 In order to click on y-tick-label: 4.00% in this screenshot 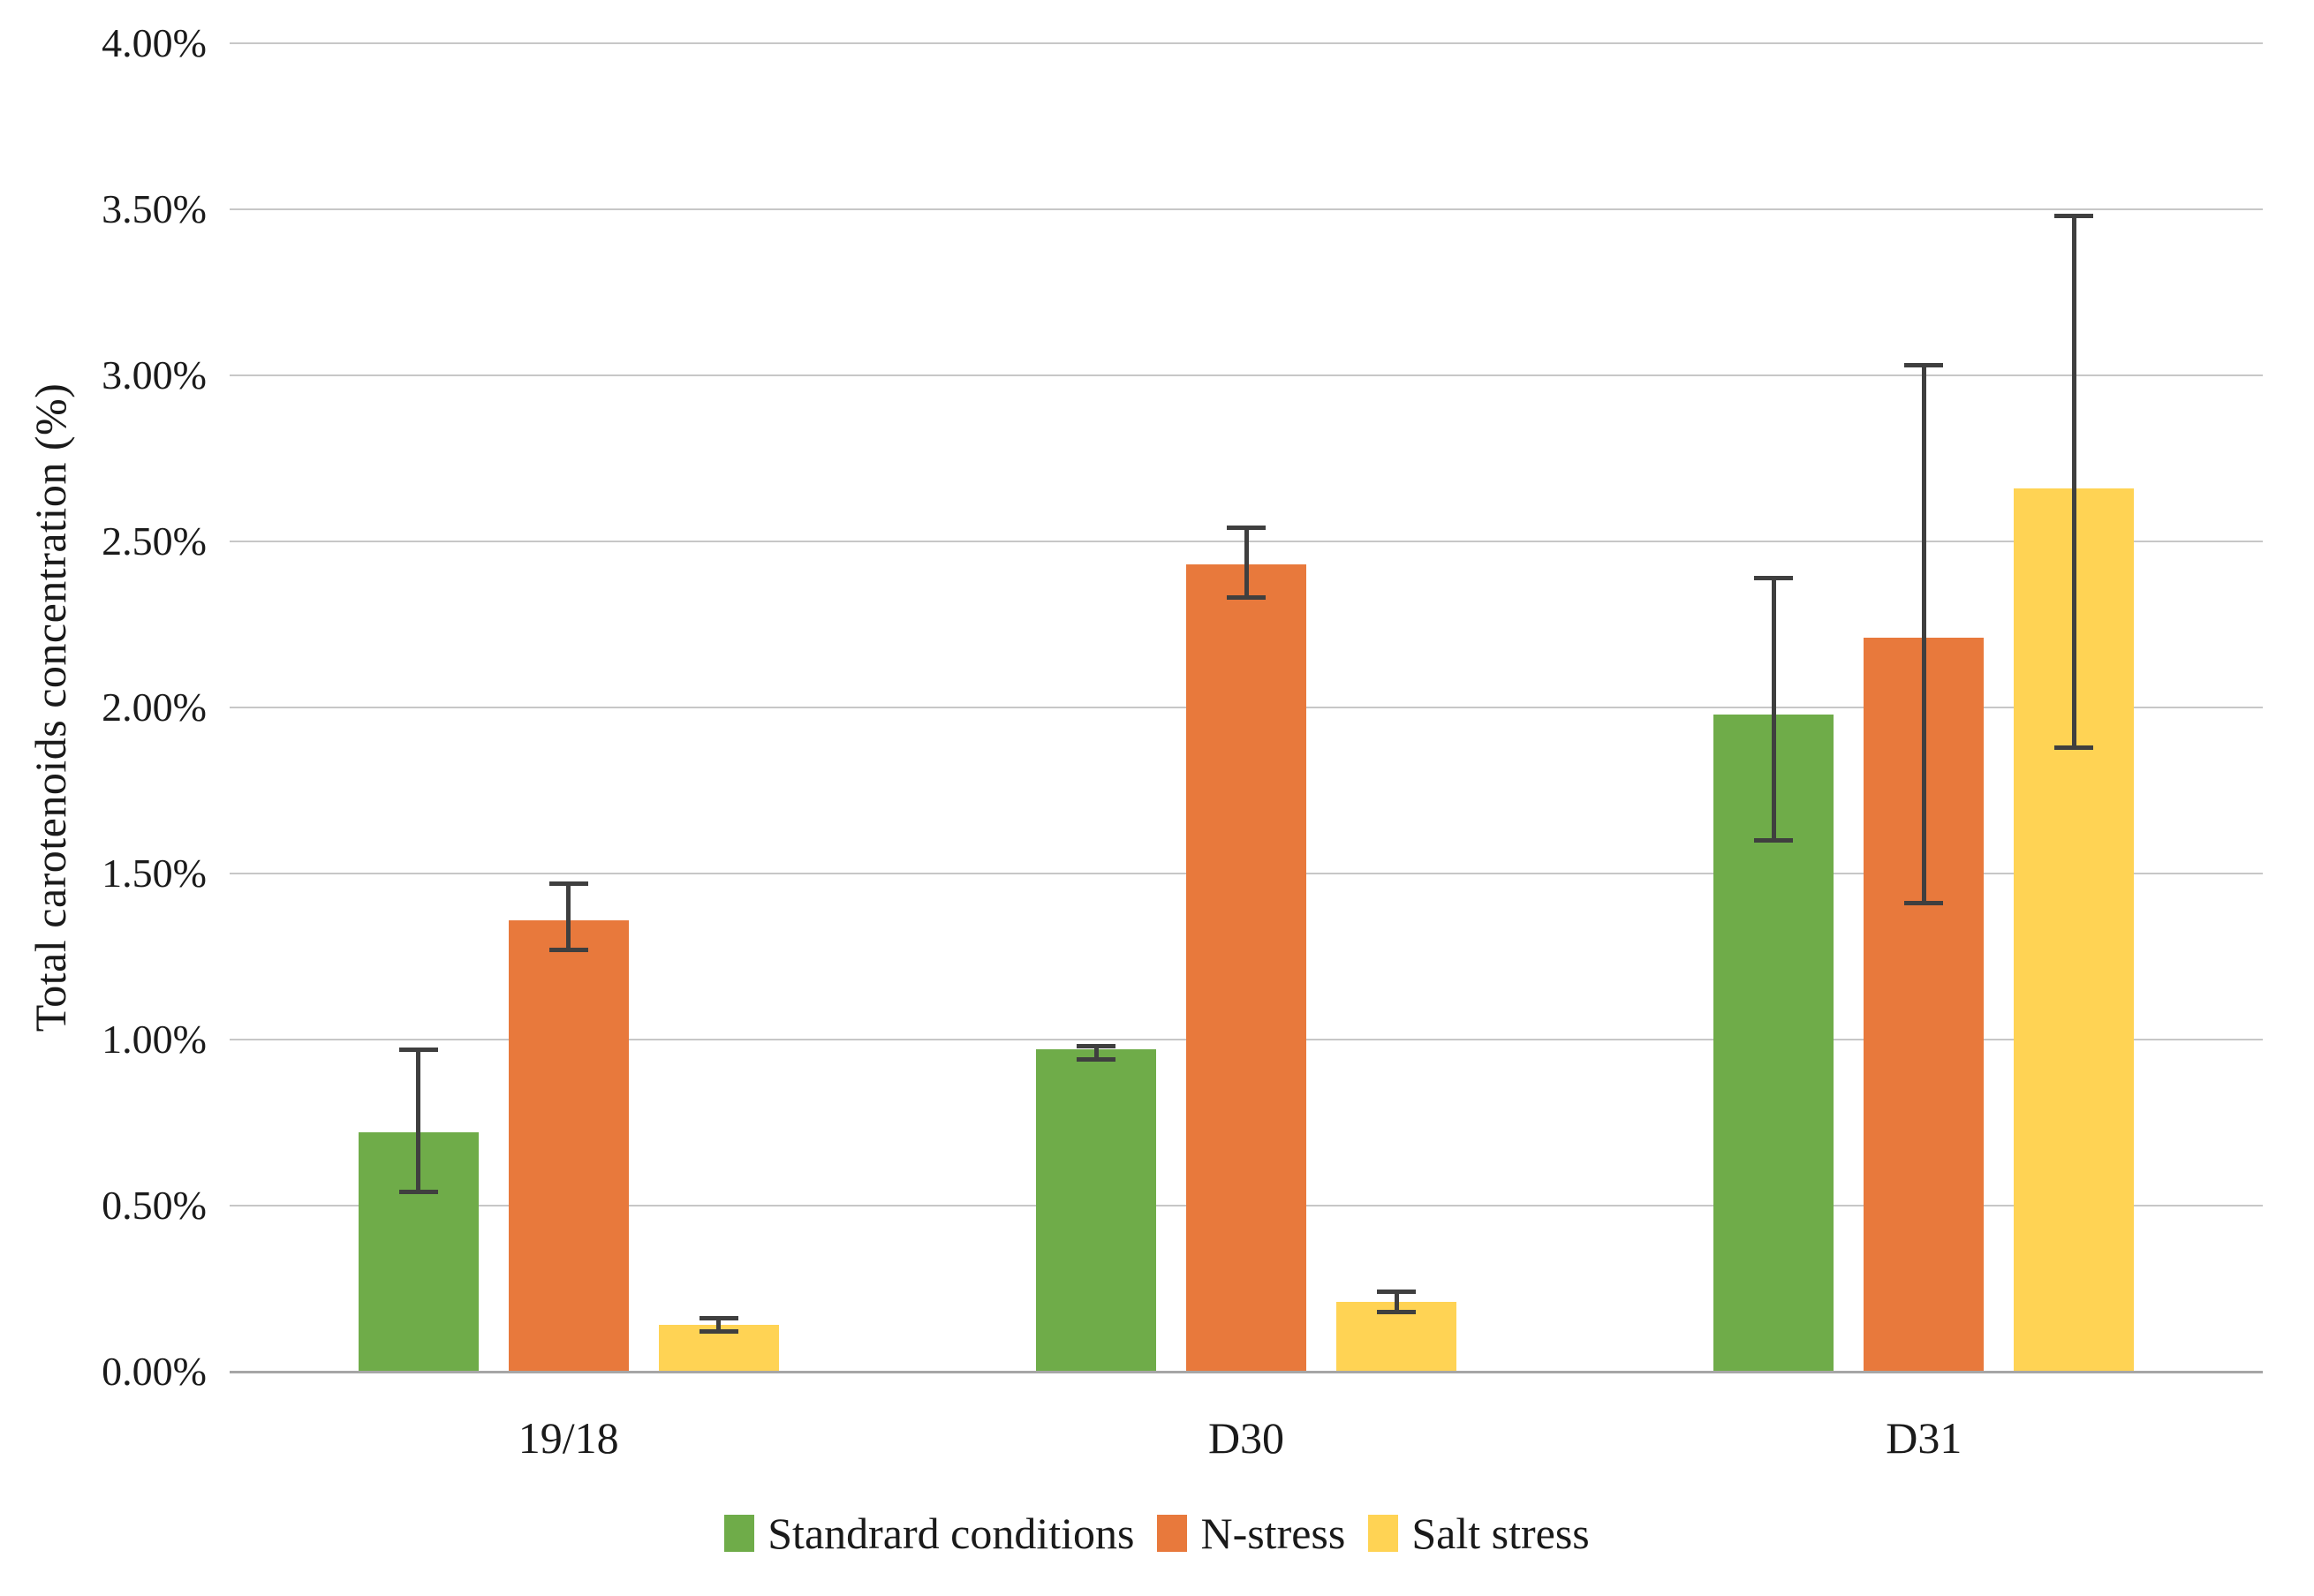, I will do `click(154, 42)`.